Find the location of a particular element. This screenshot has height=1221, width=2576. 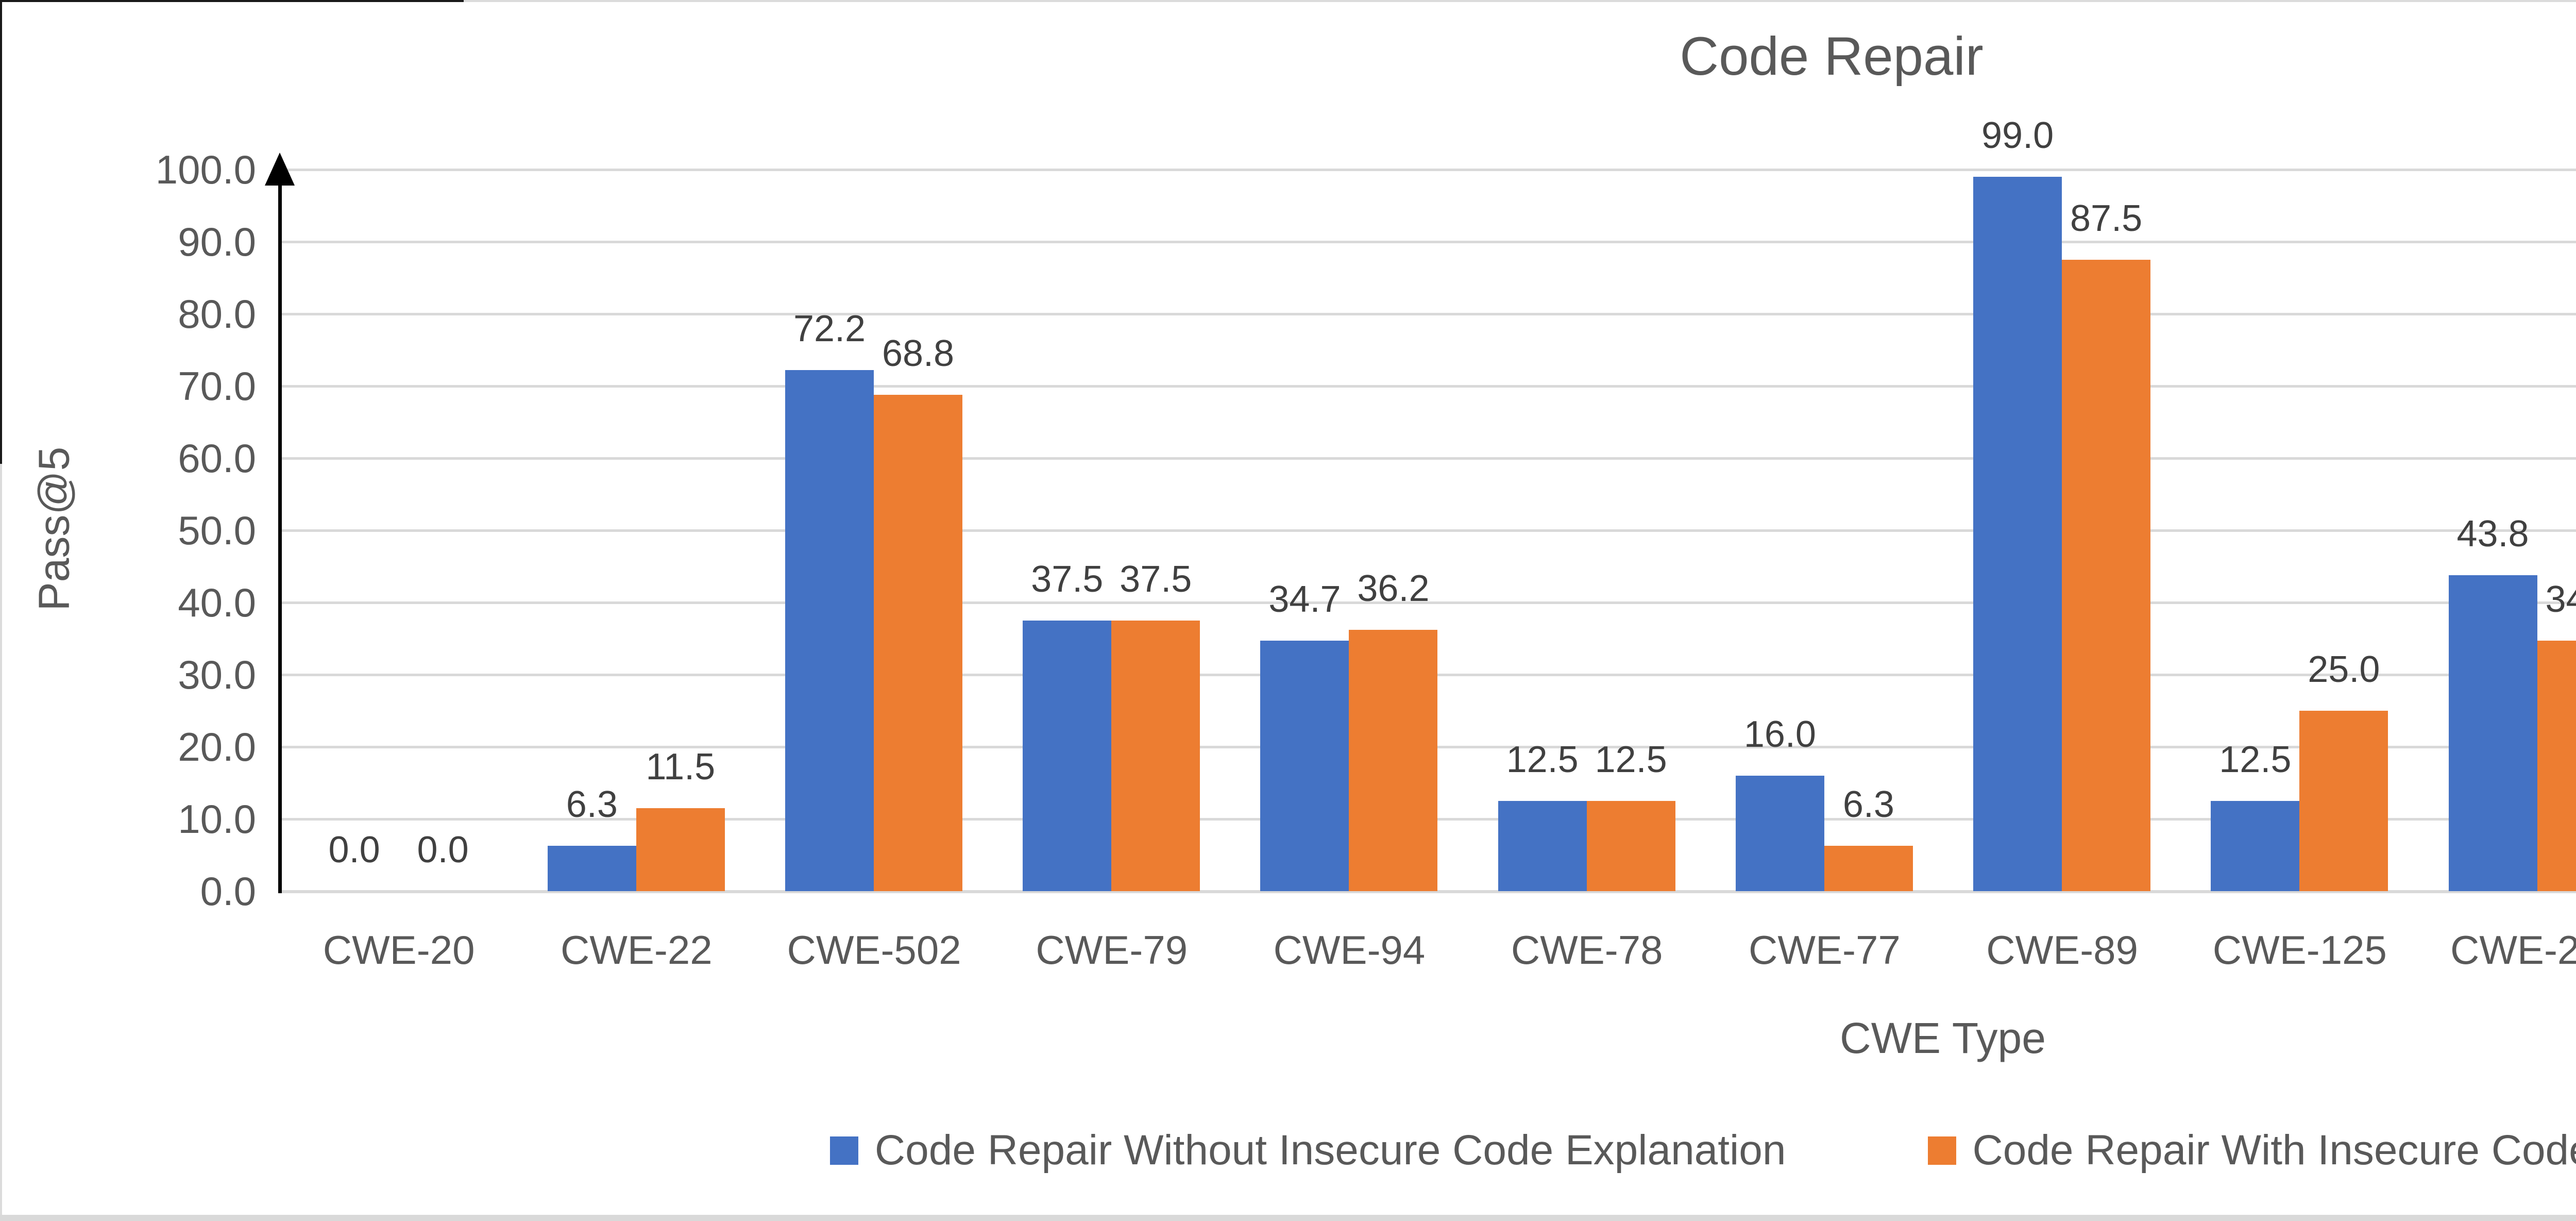

y-tick-label: 40.0 is located at coordinates (217, 602).